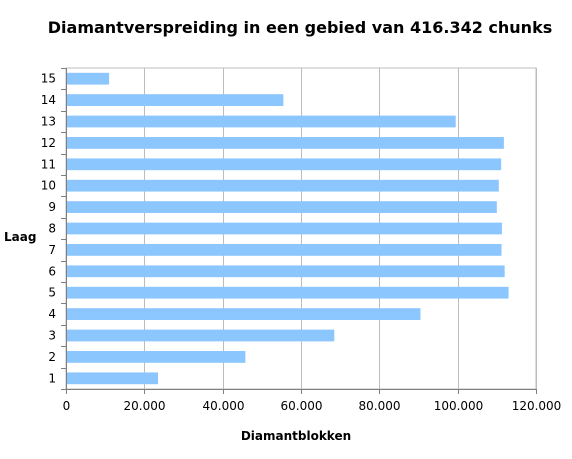  Describe the element at coordinates (459, 406) in the screenshot. I see `x-tick-label: 100.000` at that location.